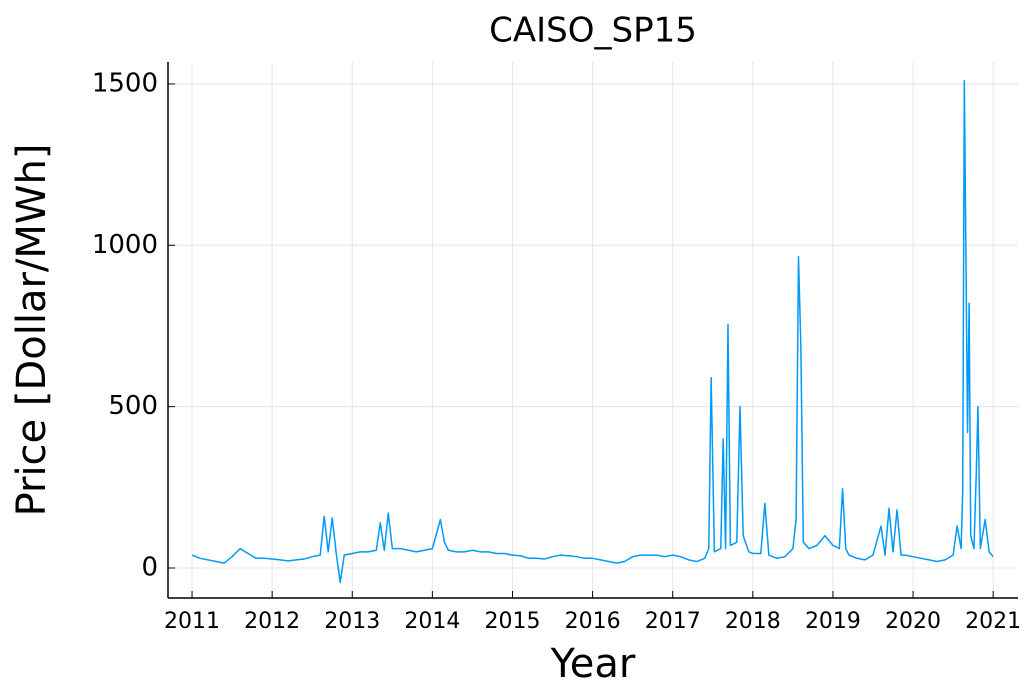  What do you see at coordinates (593, 31) in the screenshot?
I see `chart-title: CAISO_SP15` at bounding box center [593, 31].